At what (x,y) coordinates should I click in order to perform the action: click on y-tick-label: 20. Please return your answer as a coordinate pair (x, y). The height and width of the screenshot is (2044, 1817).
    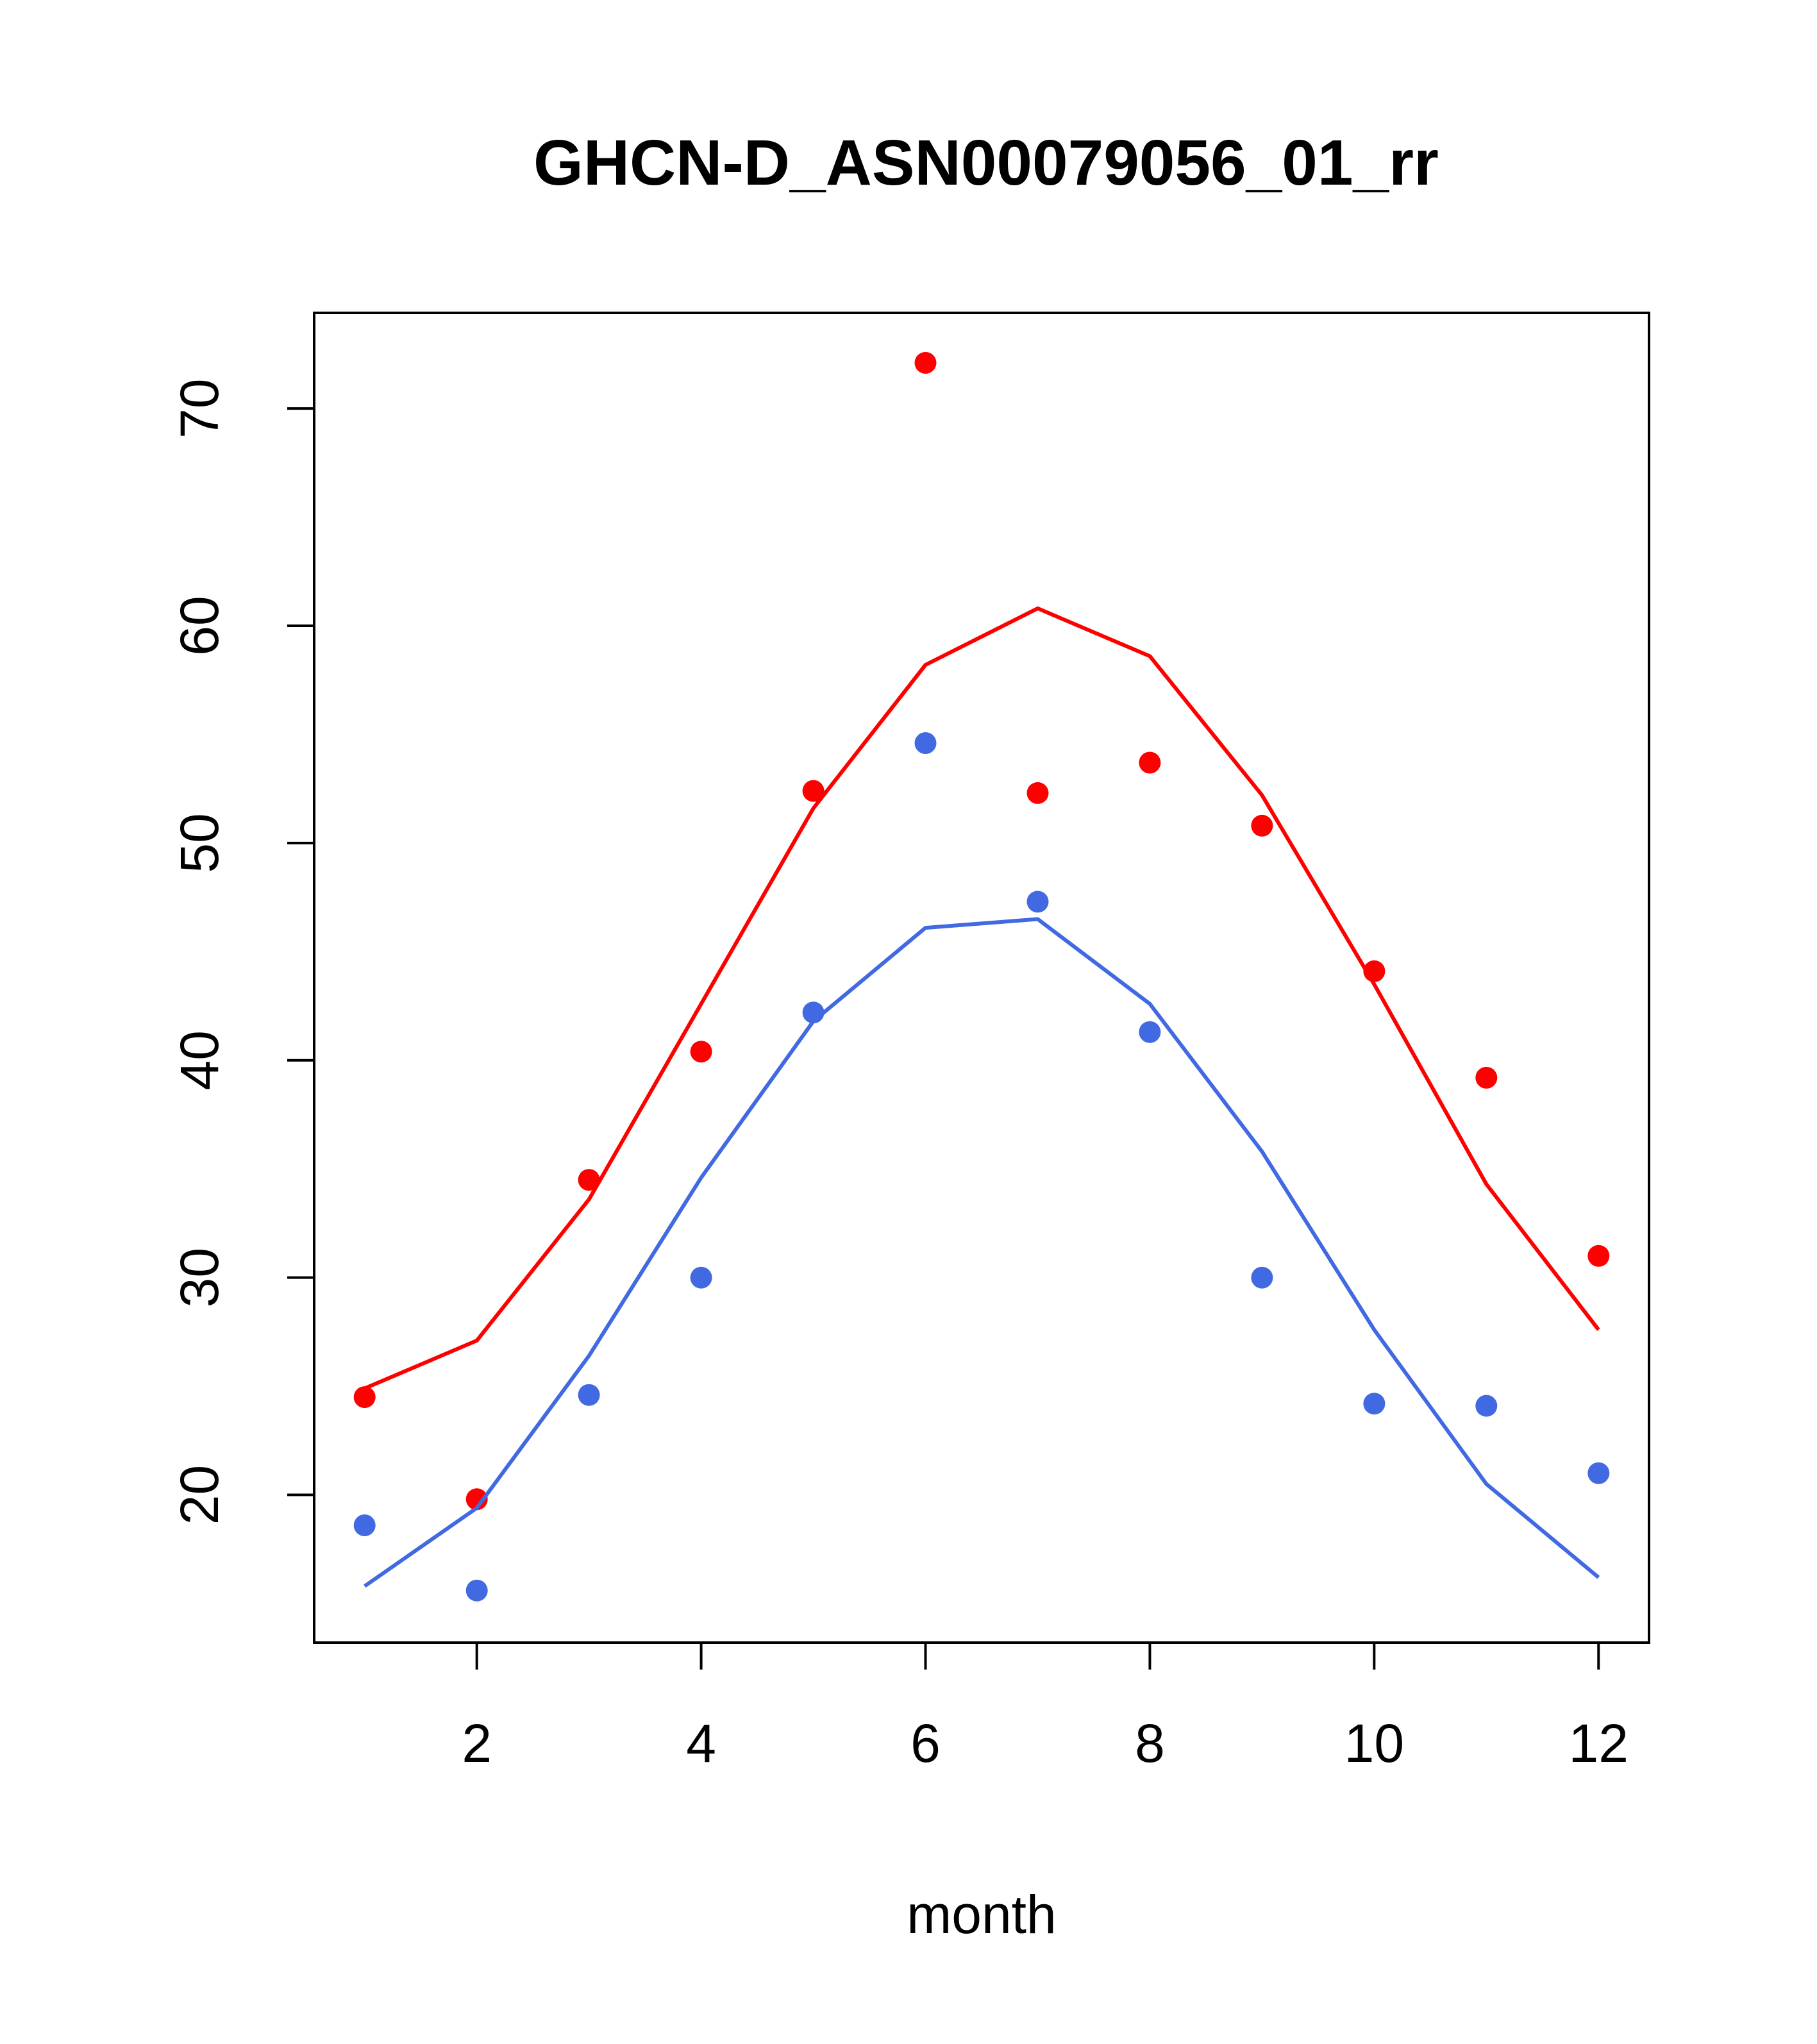
    Looking at the image, I should click on (200, 1495).